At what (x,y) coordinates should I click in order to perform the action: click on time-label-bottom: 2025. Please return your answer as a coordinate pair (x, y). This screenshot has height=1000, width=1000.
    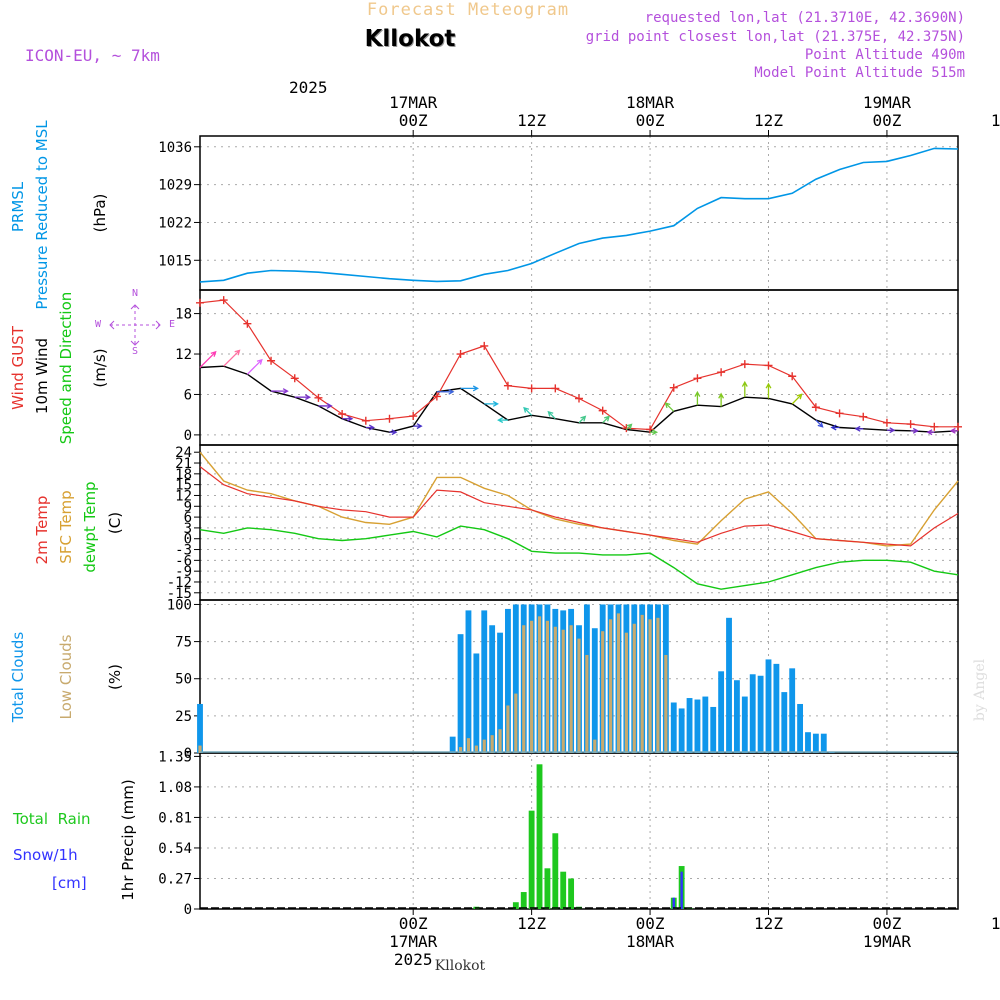
    Looking at the image, I should click on (413, 959).